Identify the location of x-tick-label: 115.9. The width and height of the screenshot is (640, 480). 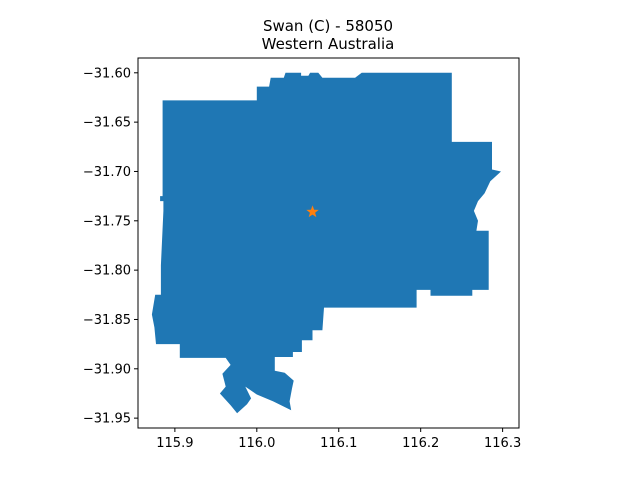
(174, 443).